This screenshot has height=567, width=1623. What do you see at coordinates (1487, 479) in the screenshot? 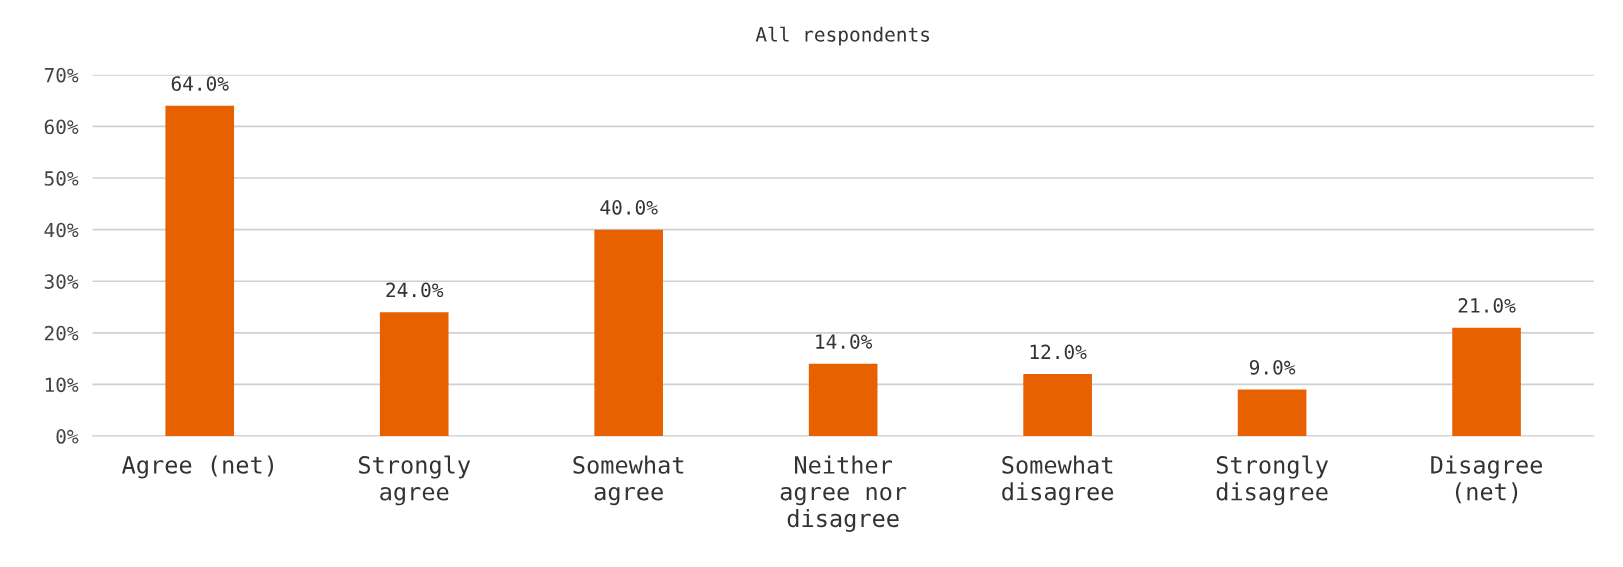
I see `x-tick-label: Disagree (net)` at bounding box center [1487, 479].